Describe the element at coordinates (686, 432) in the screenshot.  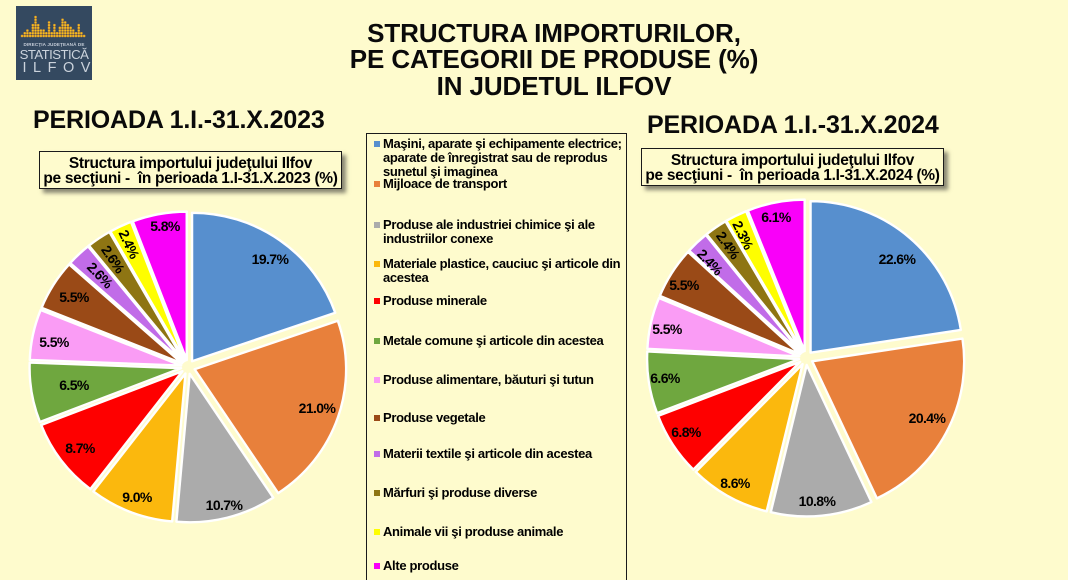
I see `svg-text: 6.8%` at that location.